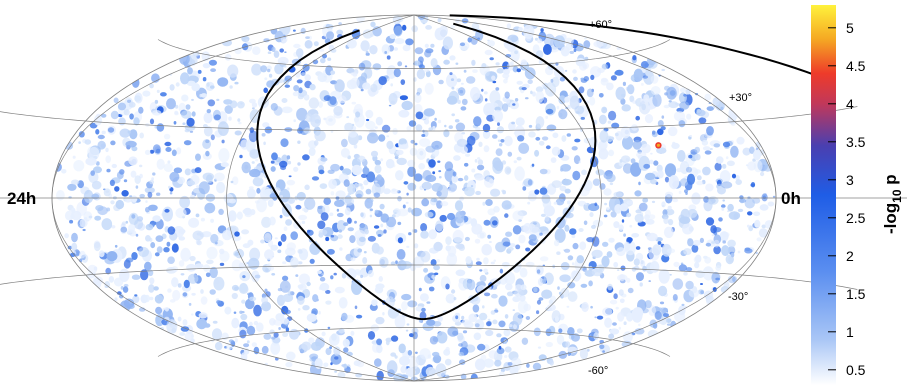 The width and height of the screenshot is (907, 389). I want to click on colorbar-tick-label: 2.5, so click(856, 218).